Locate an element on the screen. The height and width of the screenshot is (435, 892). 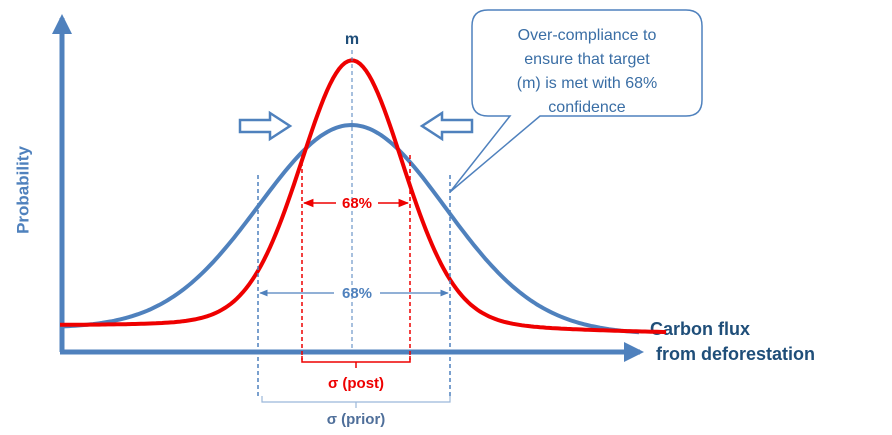
prior-bracket is located at coordinates (356, 402).